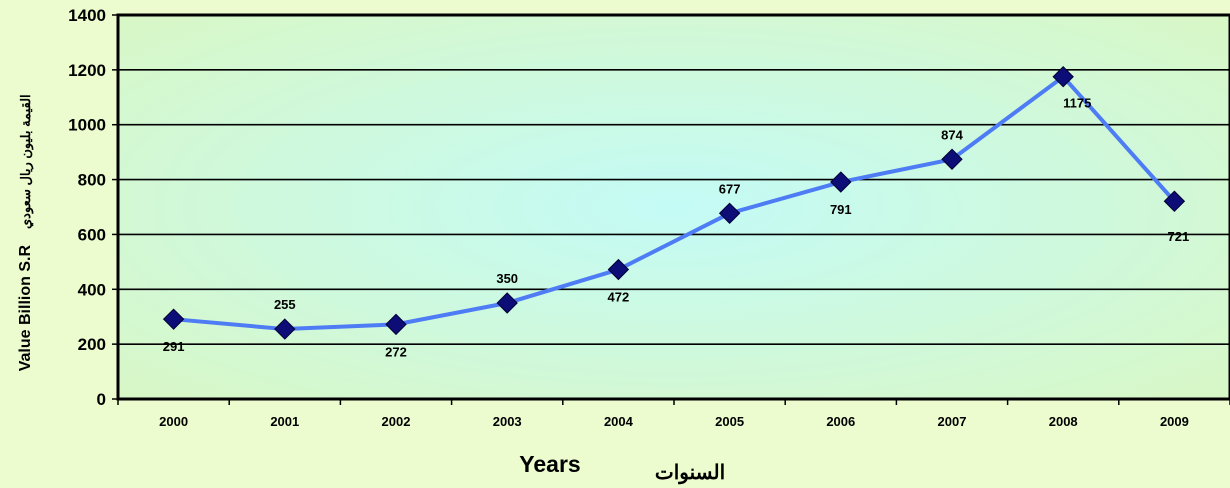 This screenshot has height=488, width=1230. I want to click on point-marker-2007, so click(952, 159).